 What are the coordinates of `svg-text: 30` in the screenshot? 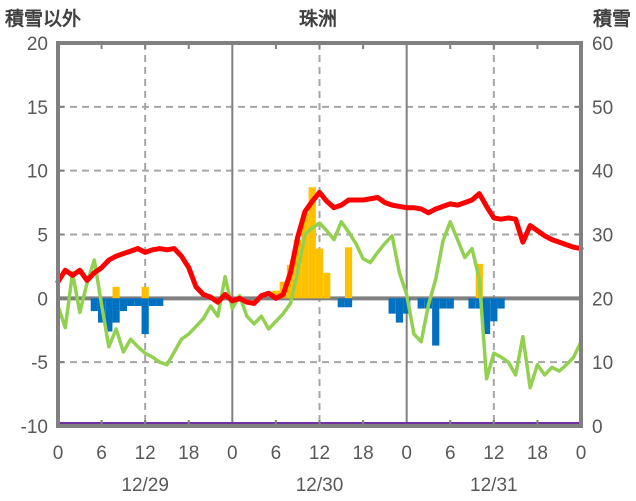 It's located at (602, 236).